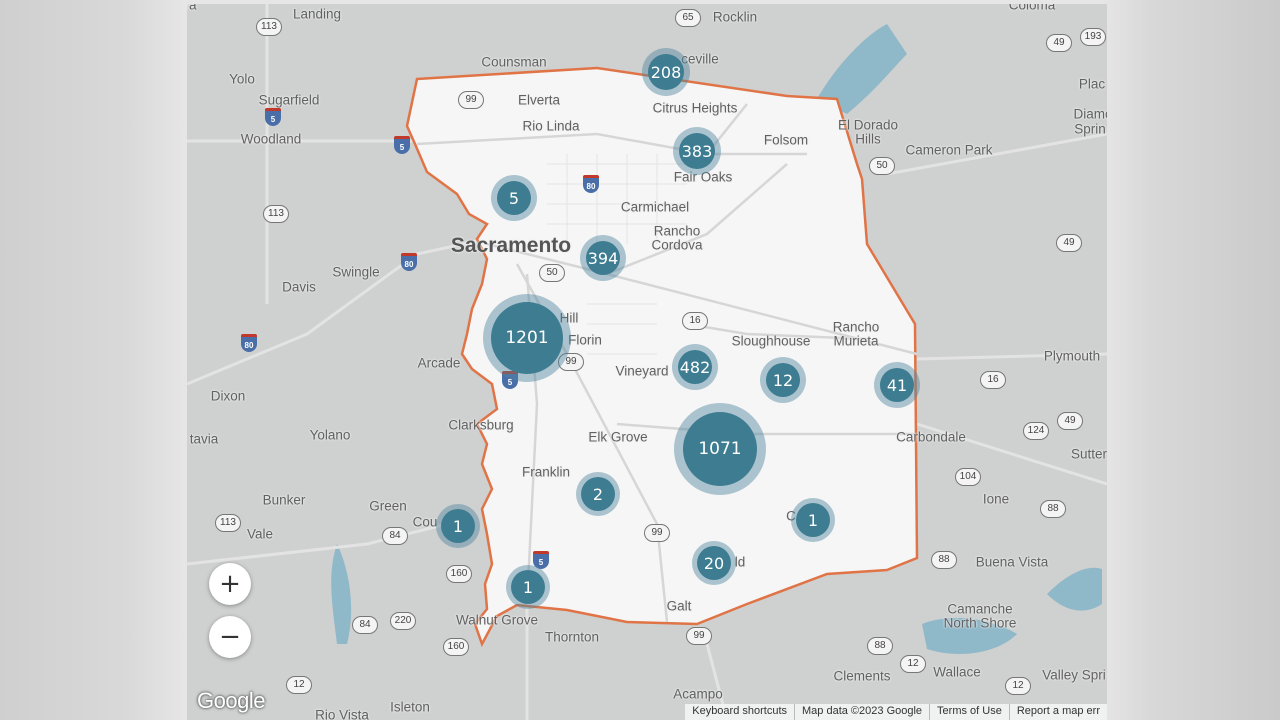  I want to click on place-label: Folsom, so click(786, 140).